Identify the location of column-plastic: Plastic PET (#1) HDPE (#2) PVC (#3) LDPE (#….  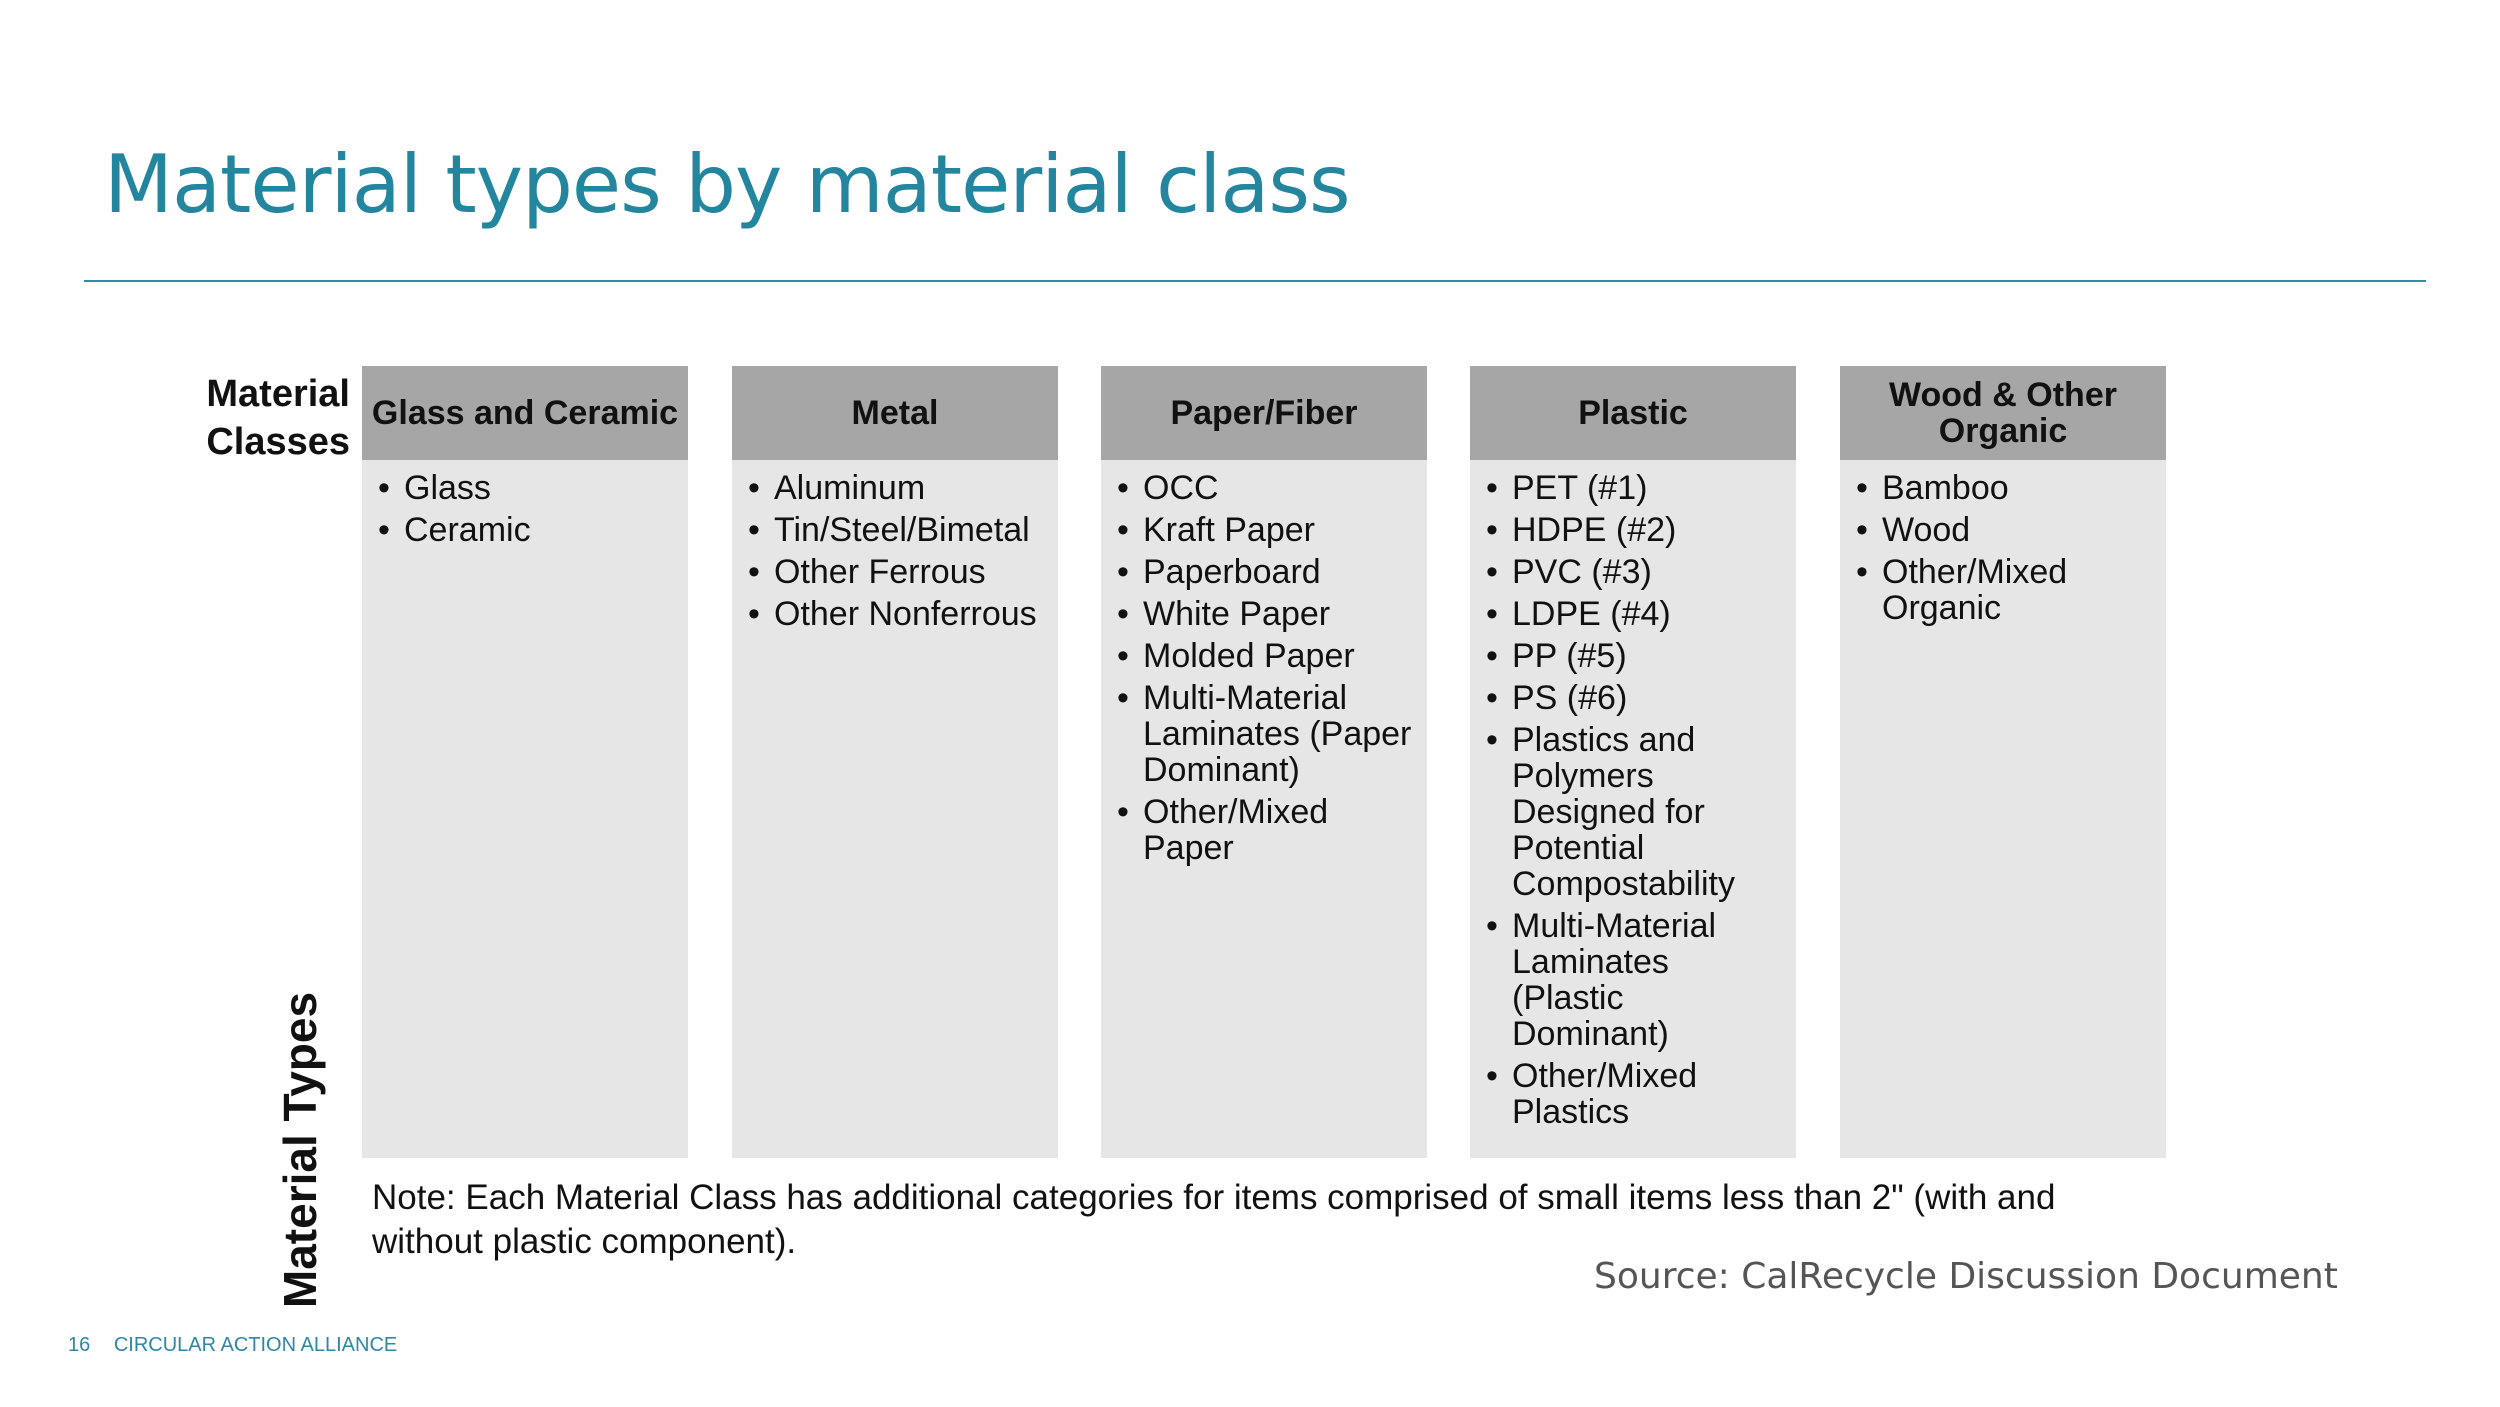
(1633, 762).